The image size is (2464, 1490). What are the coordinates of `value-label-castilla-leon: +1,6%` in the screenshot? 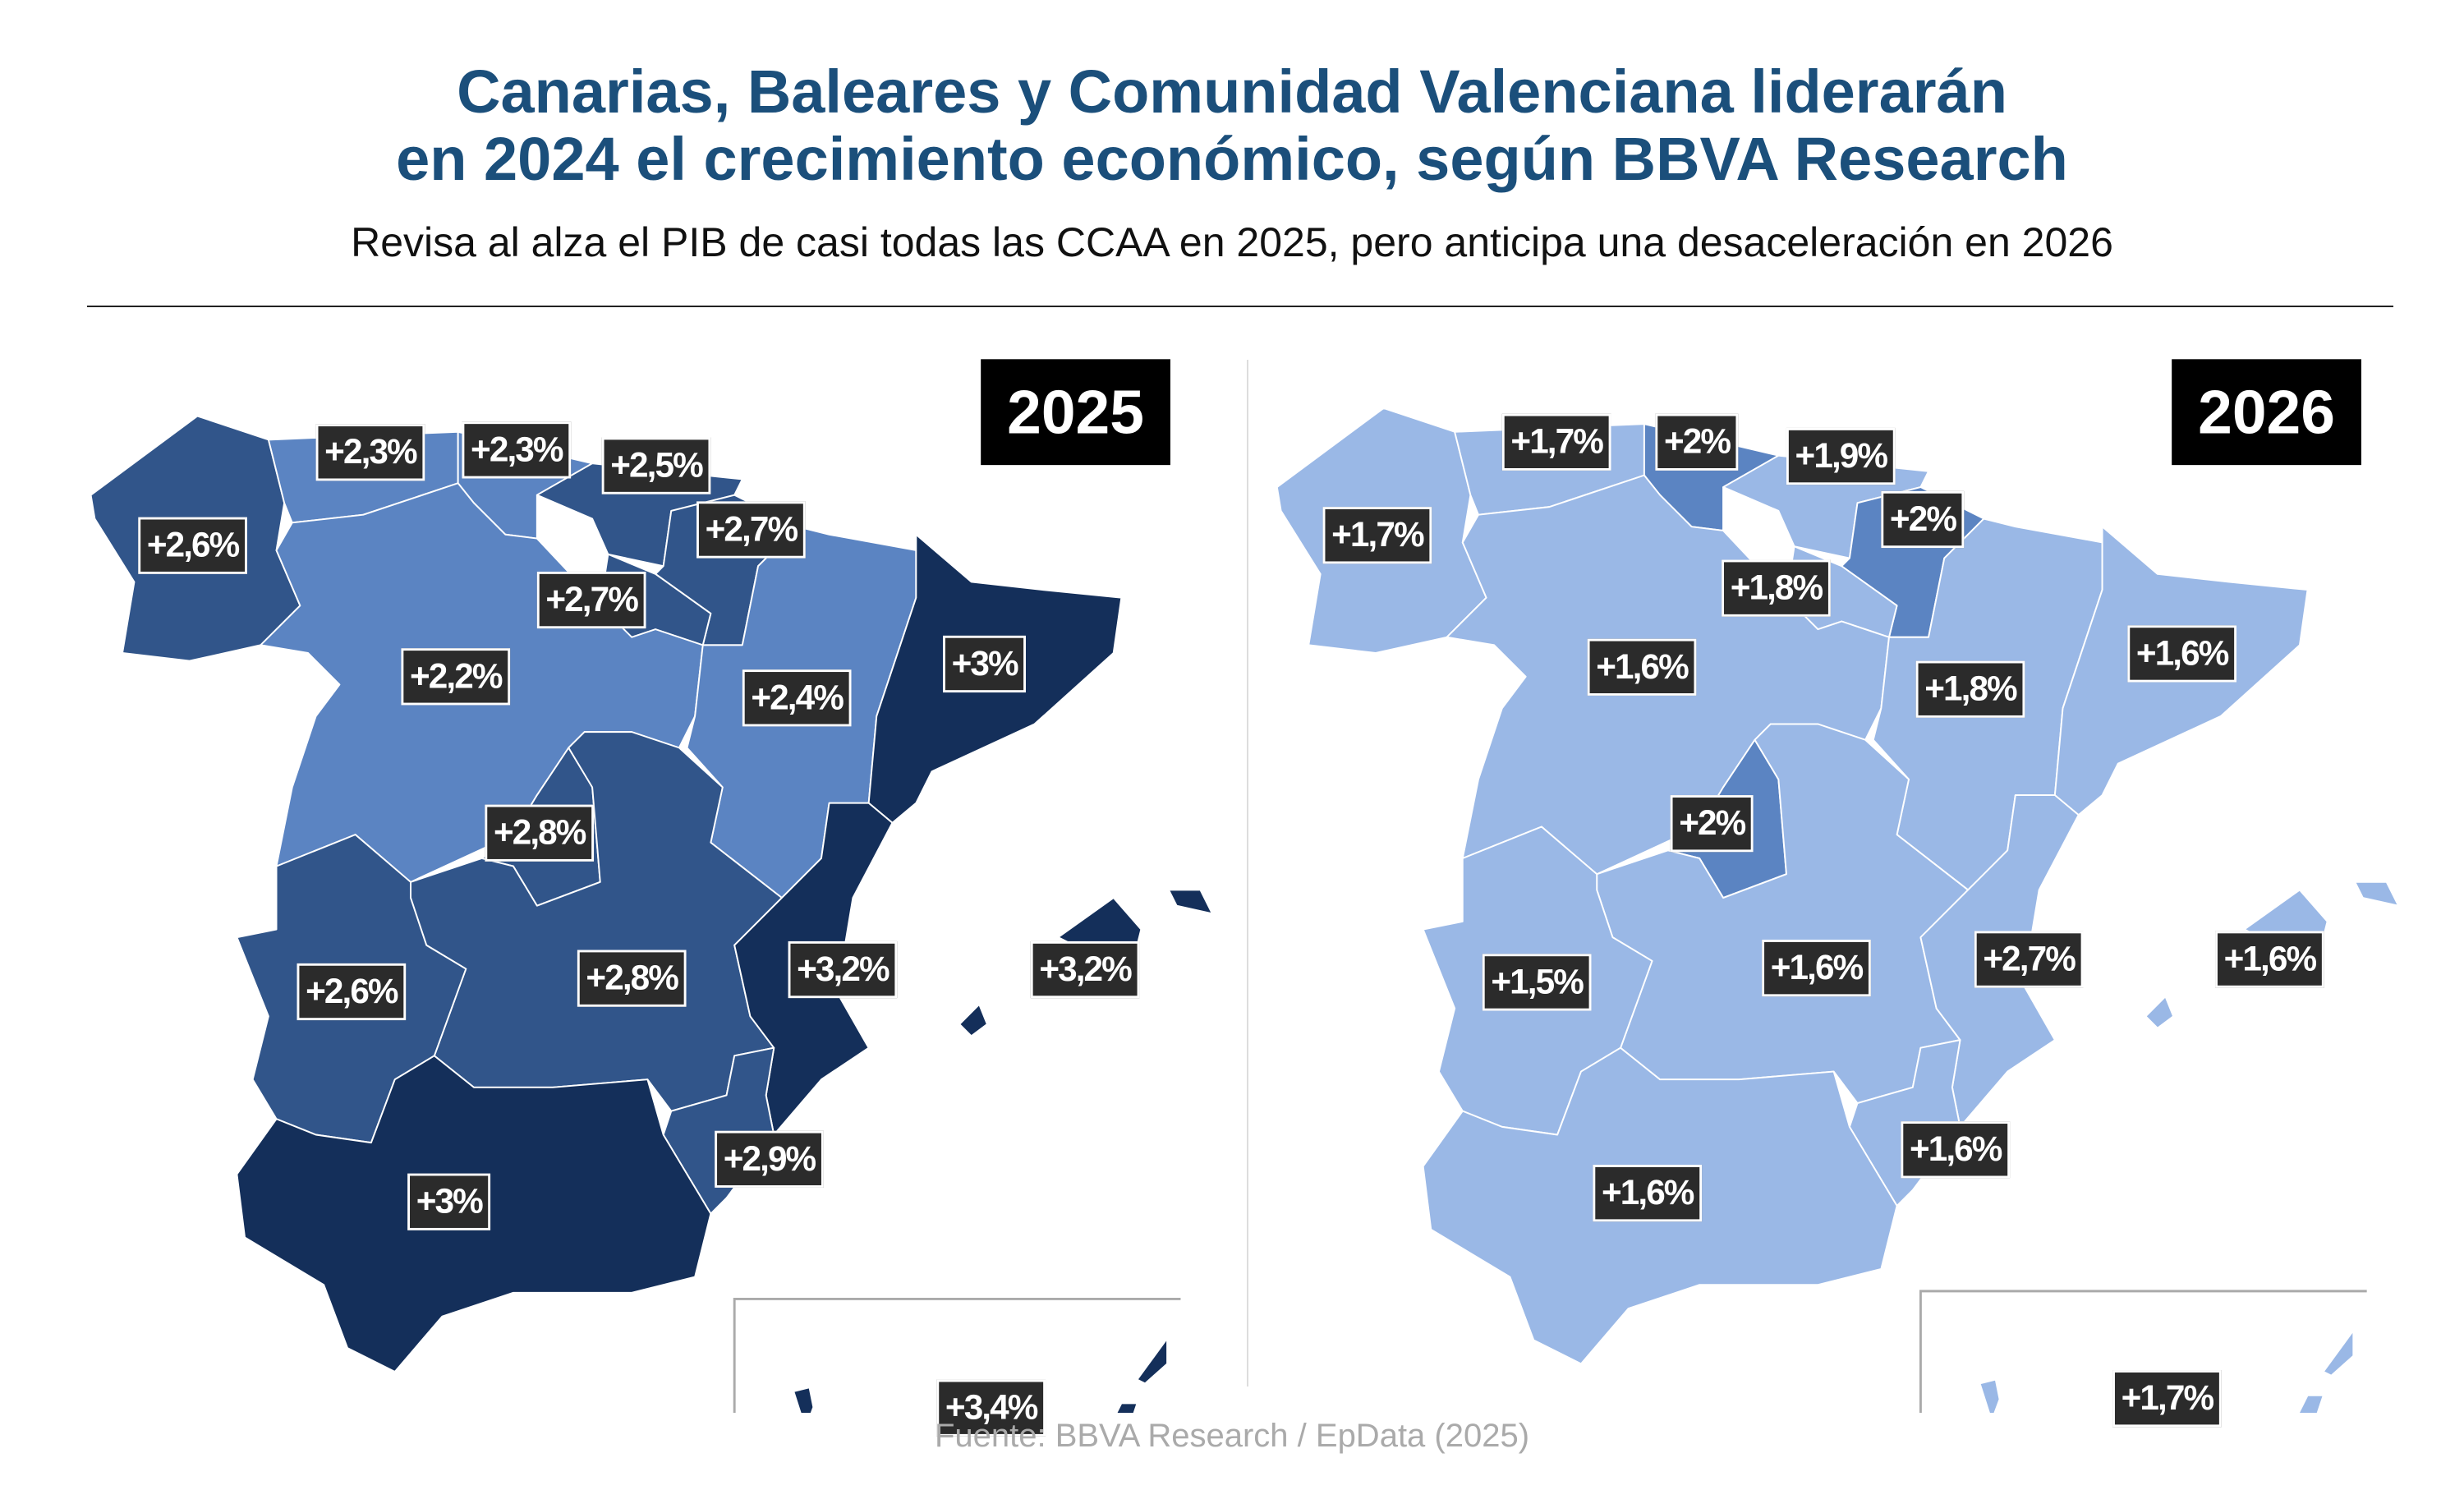 It's located at (1642, 667).